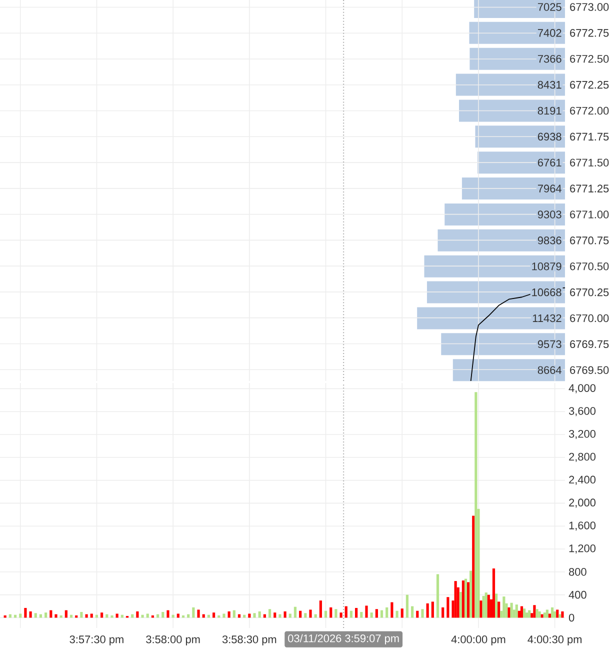 This screenshot has height=650, width=615. Describe the element at coordinates (173, 641) in the screenshot. I see `x-tick-label: 3:58:00 pm` at that location.